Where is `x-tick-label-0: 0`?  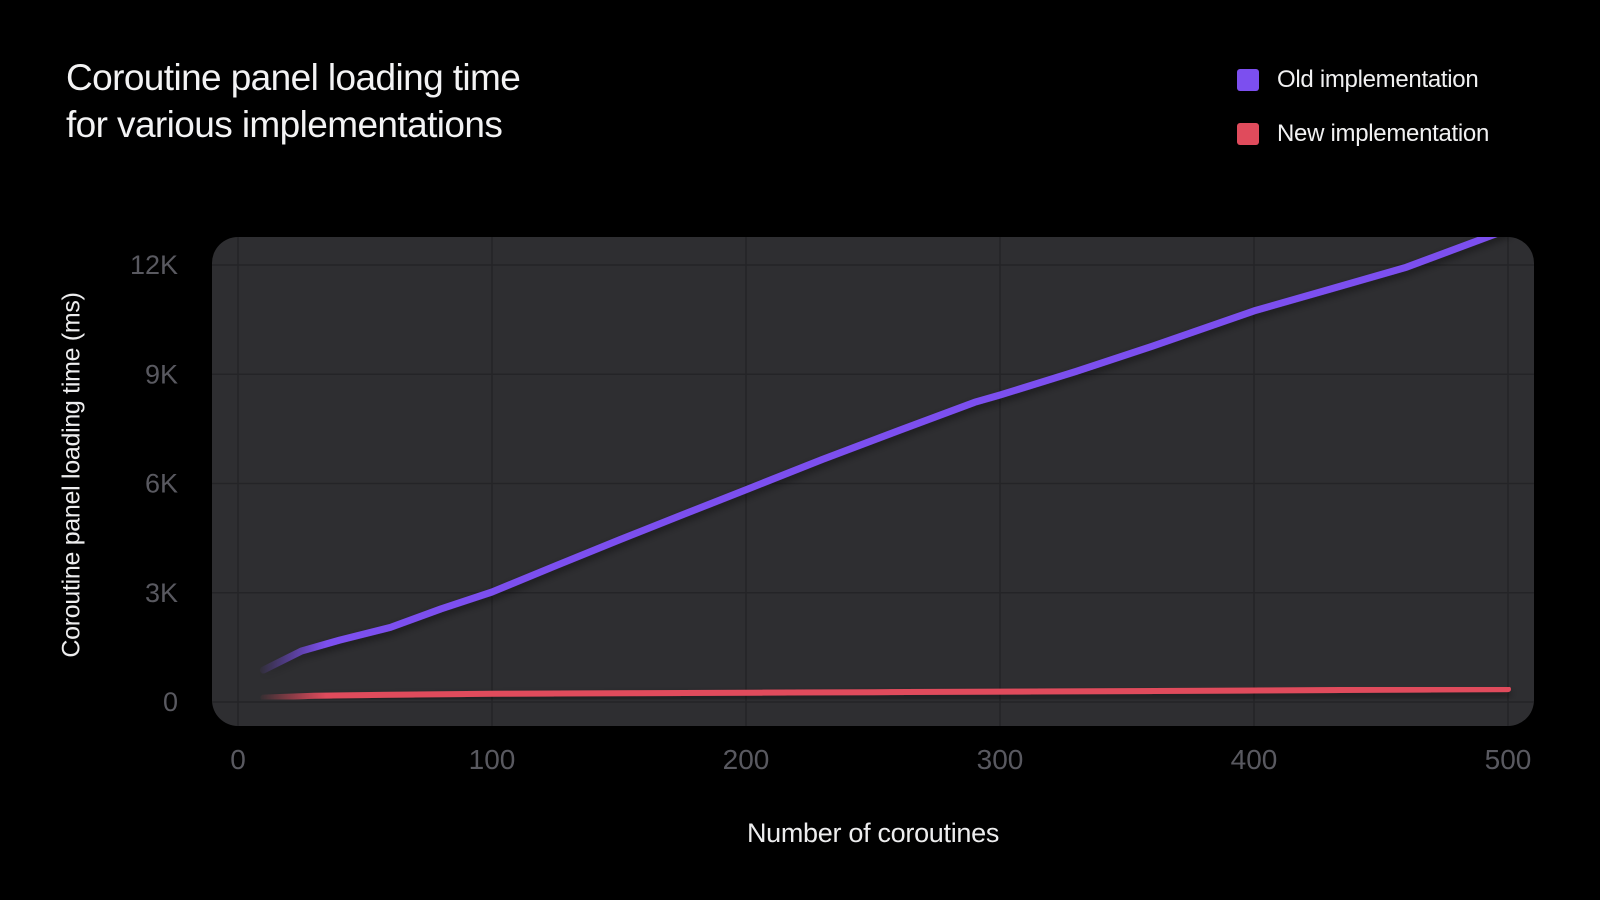 x-tick-label-0: 0 is located at coordinates (238, 759).